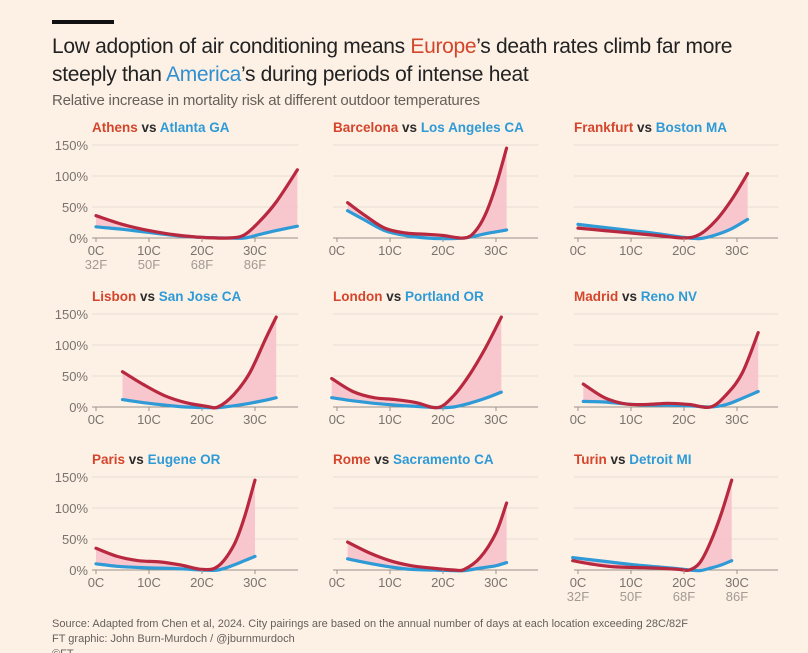  Describe the element at coordinates (75, 539) in the screenshot. I see `y-tick-label: 50%` at that location.